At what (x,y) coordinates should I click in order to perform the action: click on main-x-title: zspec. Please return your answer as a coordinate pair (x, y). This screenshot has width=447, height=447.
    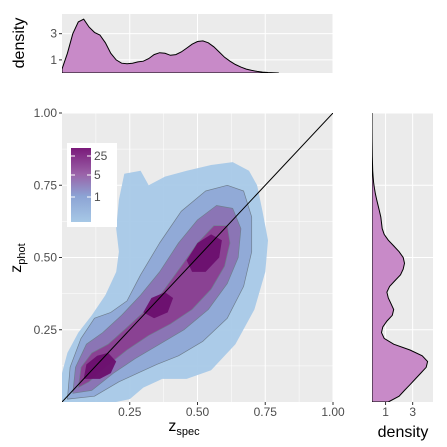
    Looking at the image, I should click on (184, 428).